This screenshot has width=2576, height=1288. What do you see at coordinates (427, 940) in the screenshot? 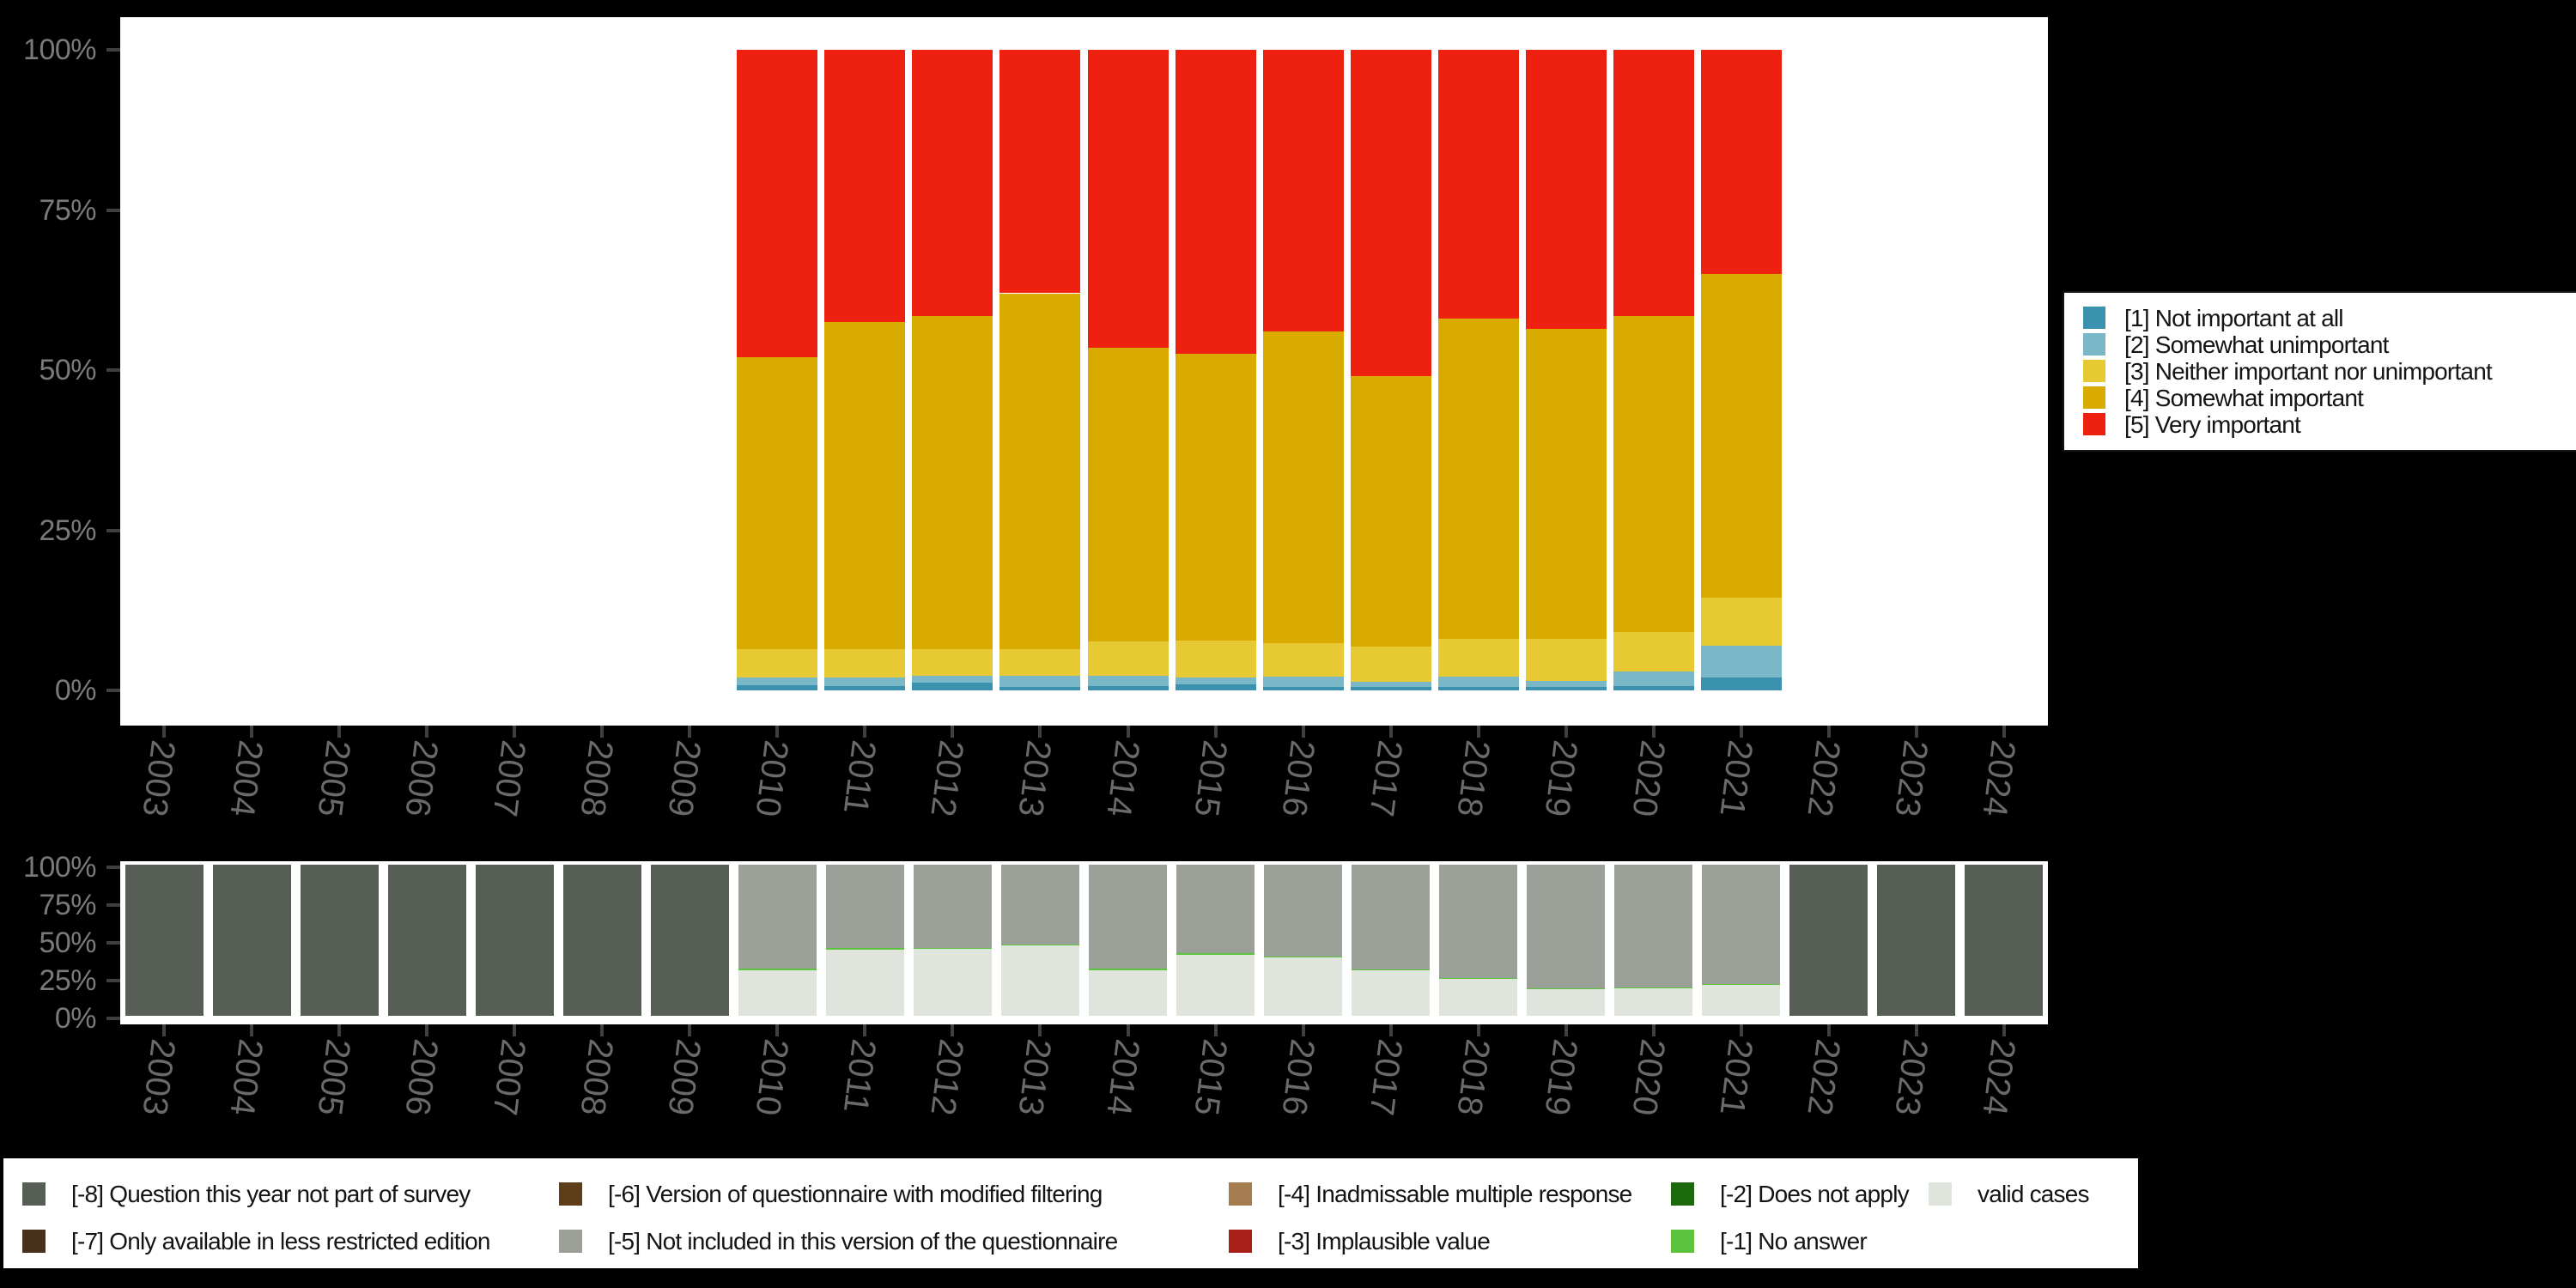
I see `bar-2006` at bounding box center [427, 940].